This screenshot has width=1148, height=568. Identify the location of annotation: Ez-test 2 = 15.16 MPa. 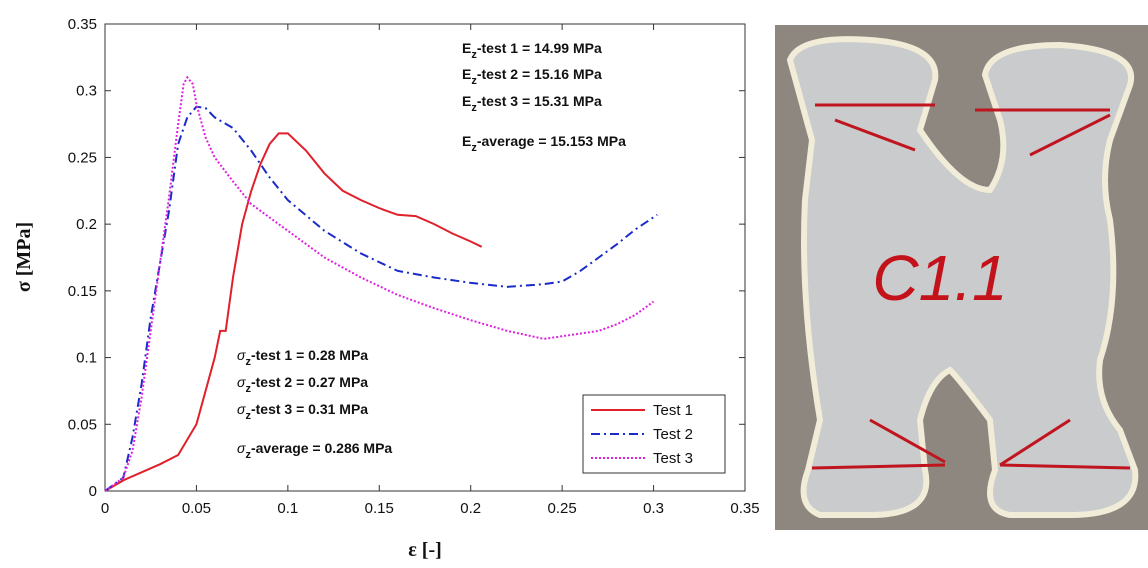
(532, 76).